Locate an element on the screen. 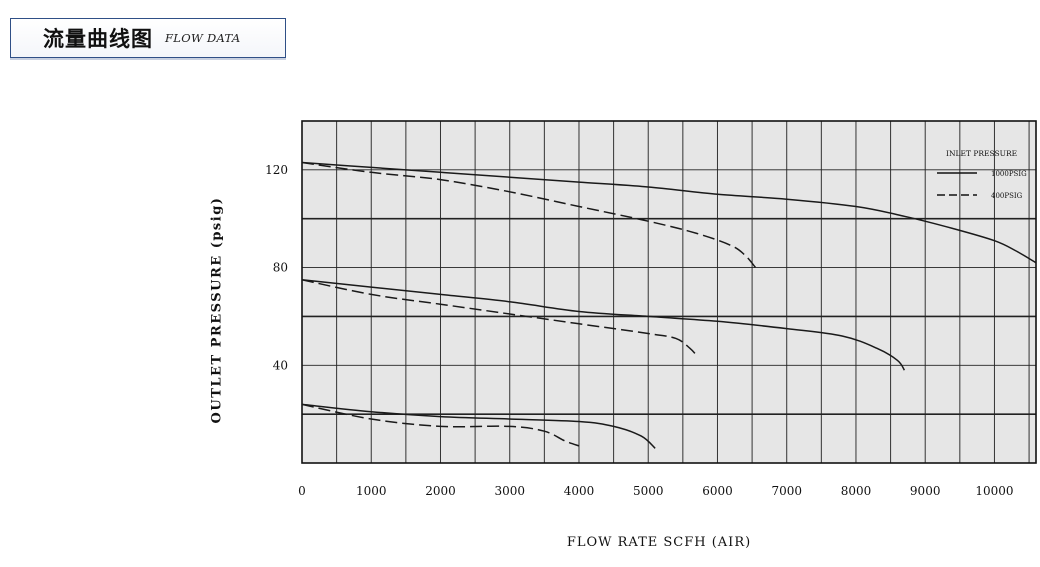 This screenshot has height=567, width=1040. x-tick-label: 6000 is located at coordinates (717, 491).